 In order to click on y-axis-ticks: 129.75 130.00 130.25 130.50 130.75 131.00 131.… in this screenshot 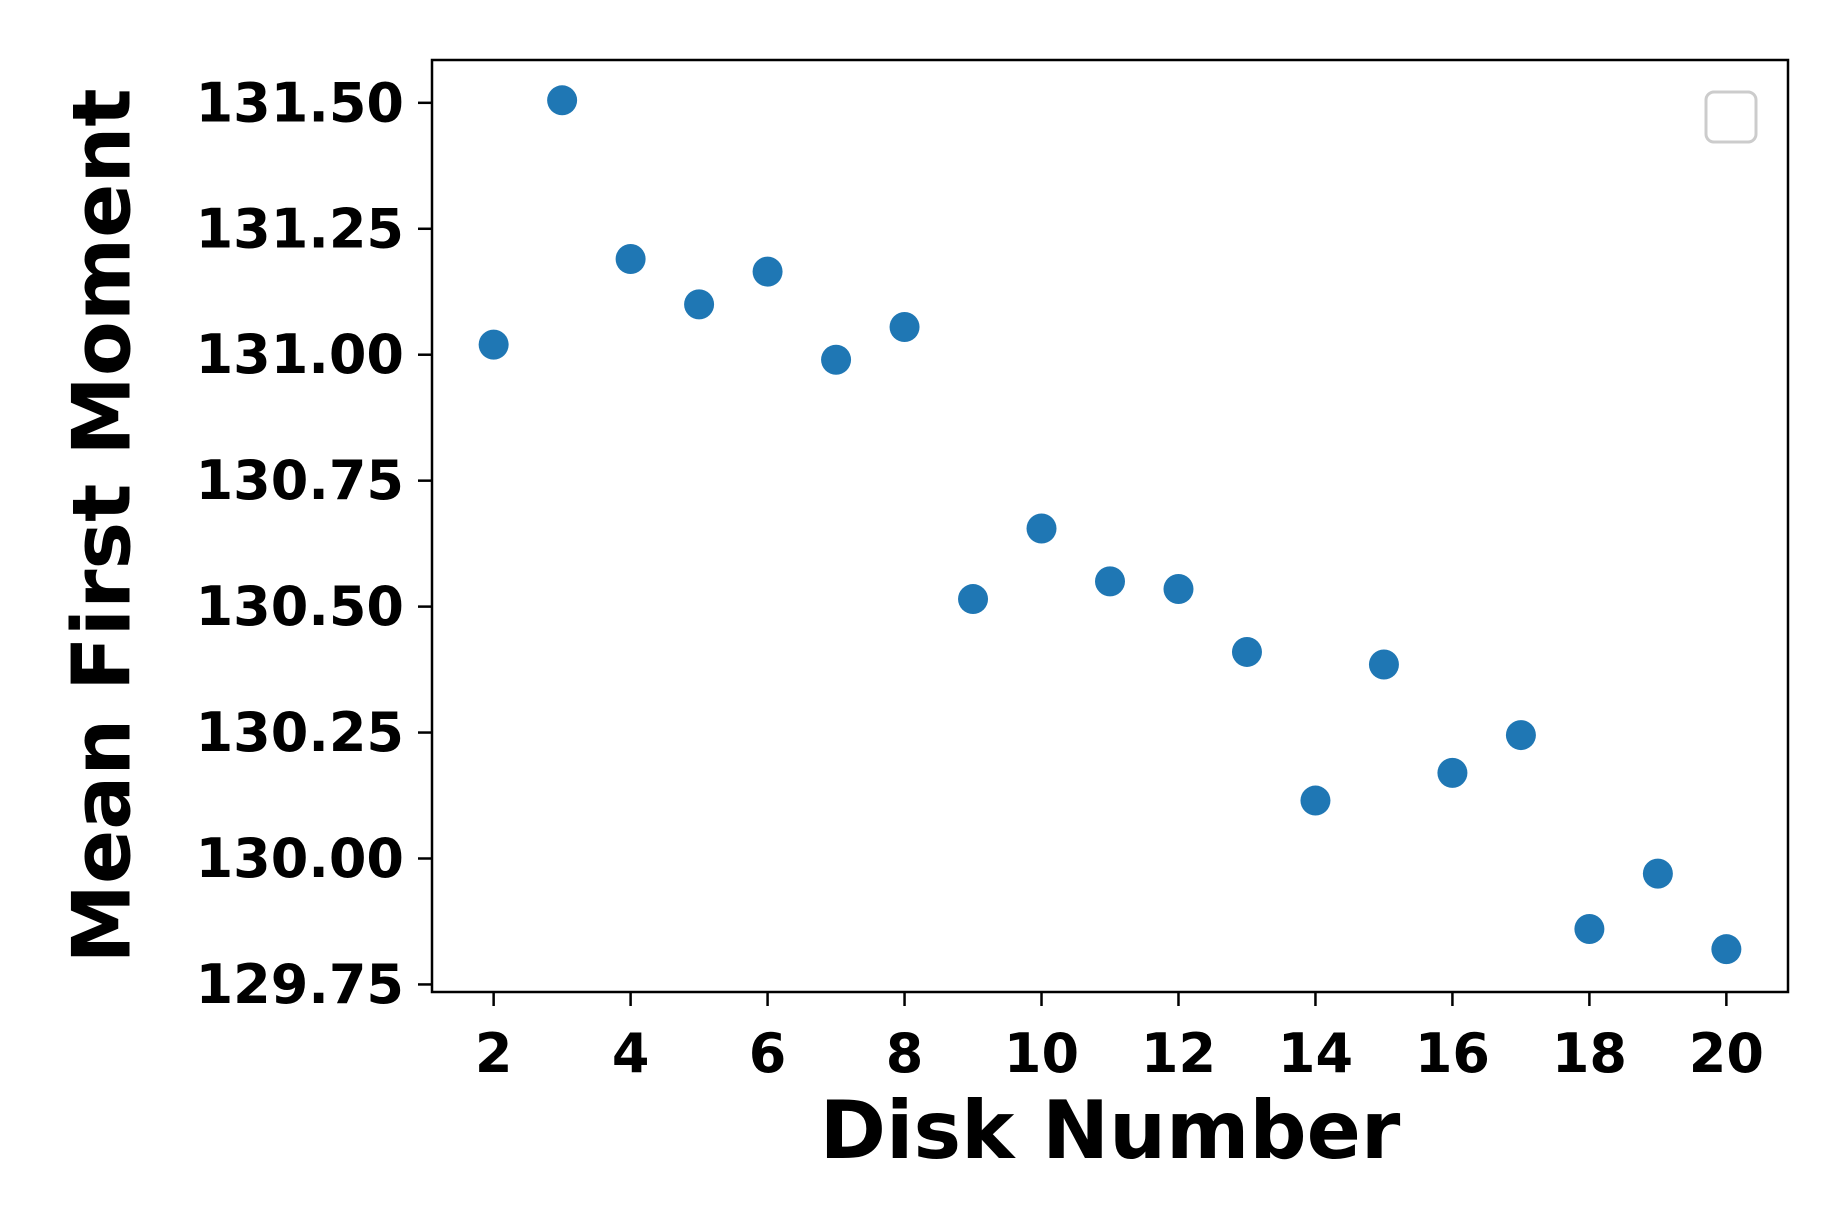, I will do `click(314, 543)`.